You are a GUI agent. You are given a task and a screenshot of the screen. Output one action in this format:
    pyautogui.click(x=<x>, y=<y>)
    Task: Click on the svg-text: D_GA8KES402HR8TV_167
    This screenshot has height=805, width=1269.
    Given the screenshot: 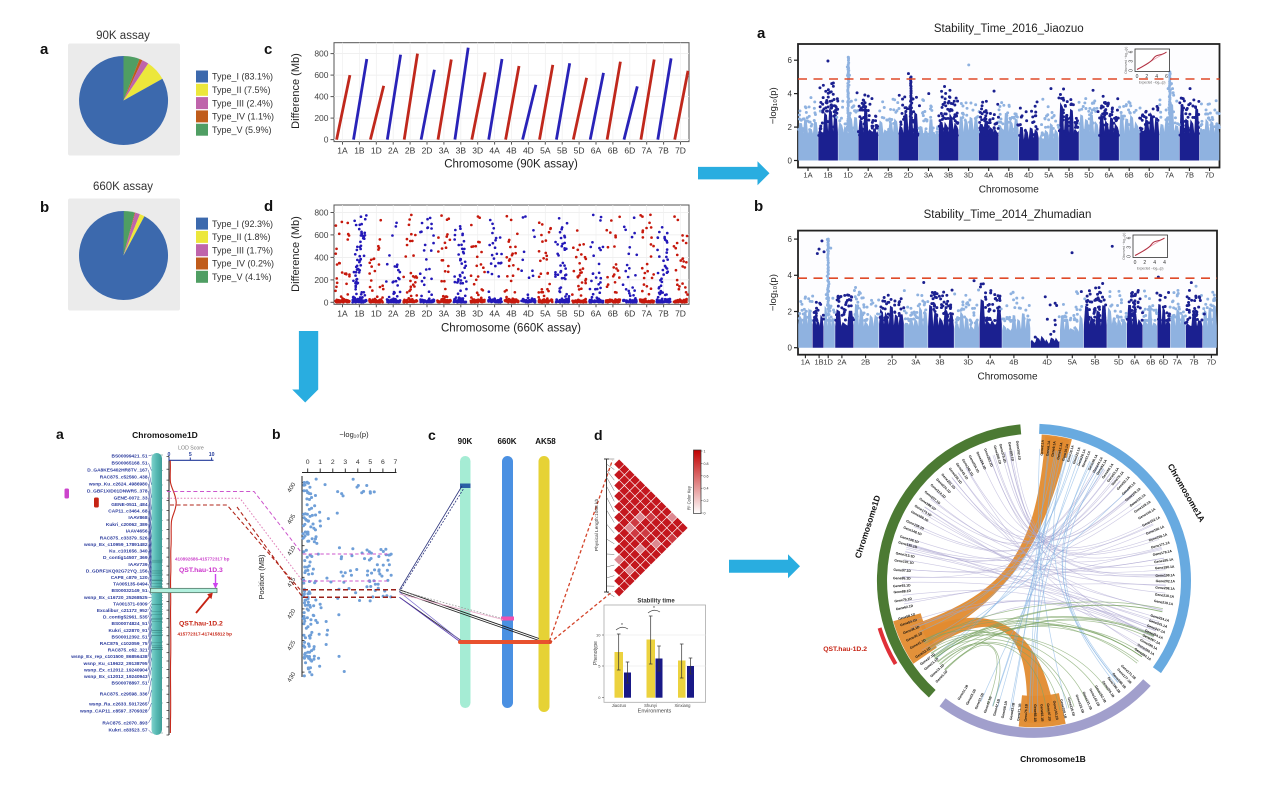 What is the action you would take?
    pyautogui.click(x=117, y=471)
    